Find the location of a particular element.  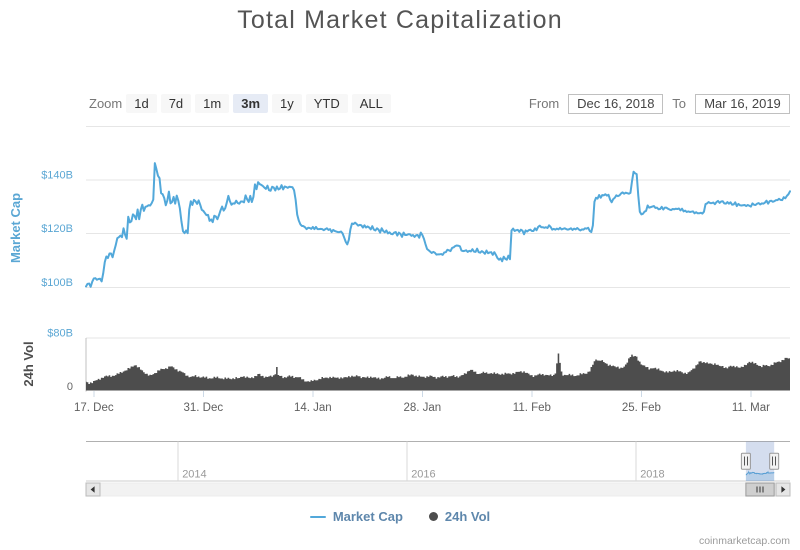

navigator-right-handle-box is located at coordinates (774, 461).